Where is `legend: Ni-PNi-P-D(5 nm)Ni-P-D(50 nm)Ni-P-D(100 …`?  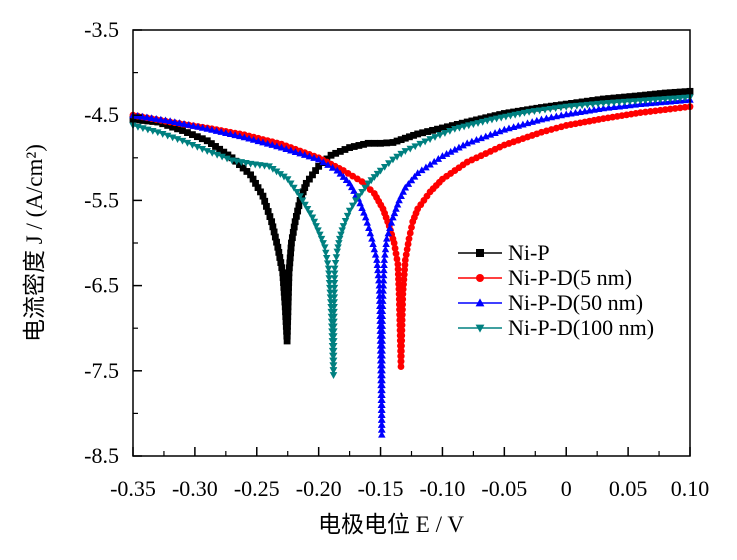
legend: Ni-PNi-P-D(5 nm)Ni-P-D(50 nm)Ni-P-D(100 … is located at coordinates (556, 290).